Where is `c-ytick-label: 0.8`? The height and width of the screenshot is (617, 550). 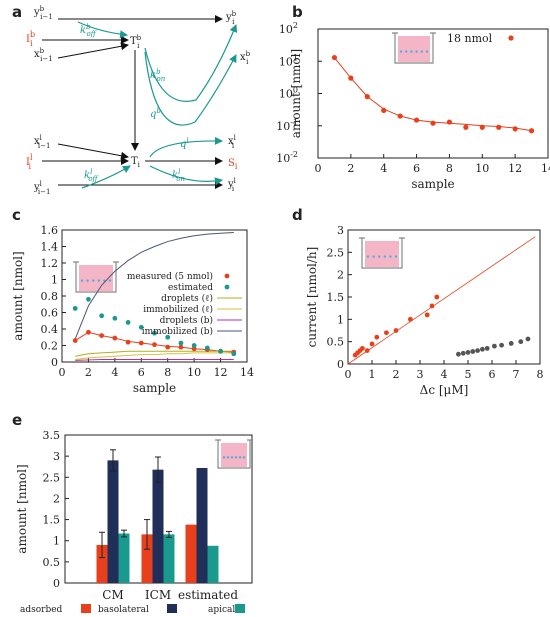
c-ytick-label: 0.8 is located at coordinates (50, 296).